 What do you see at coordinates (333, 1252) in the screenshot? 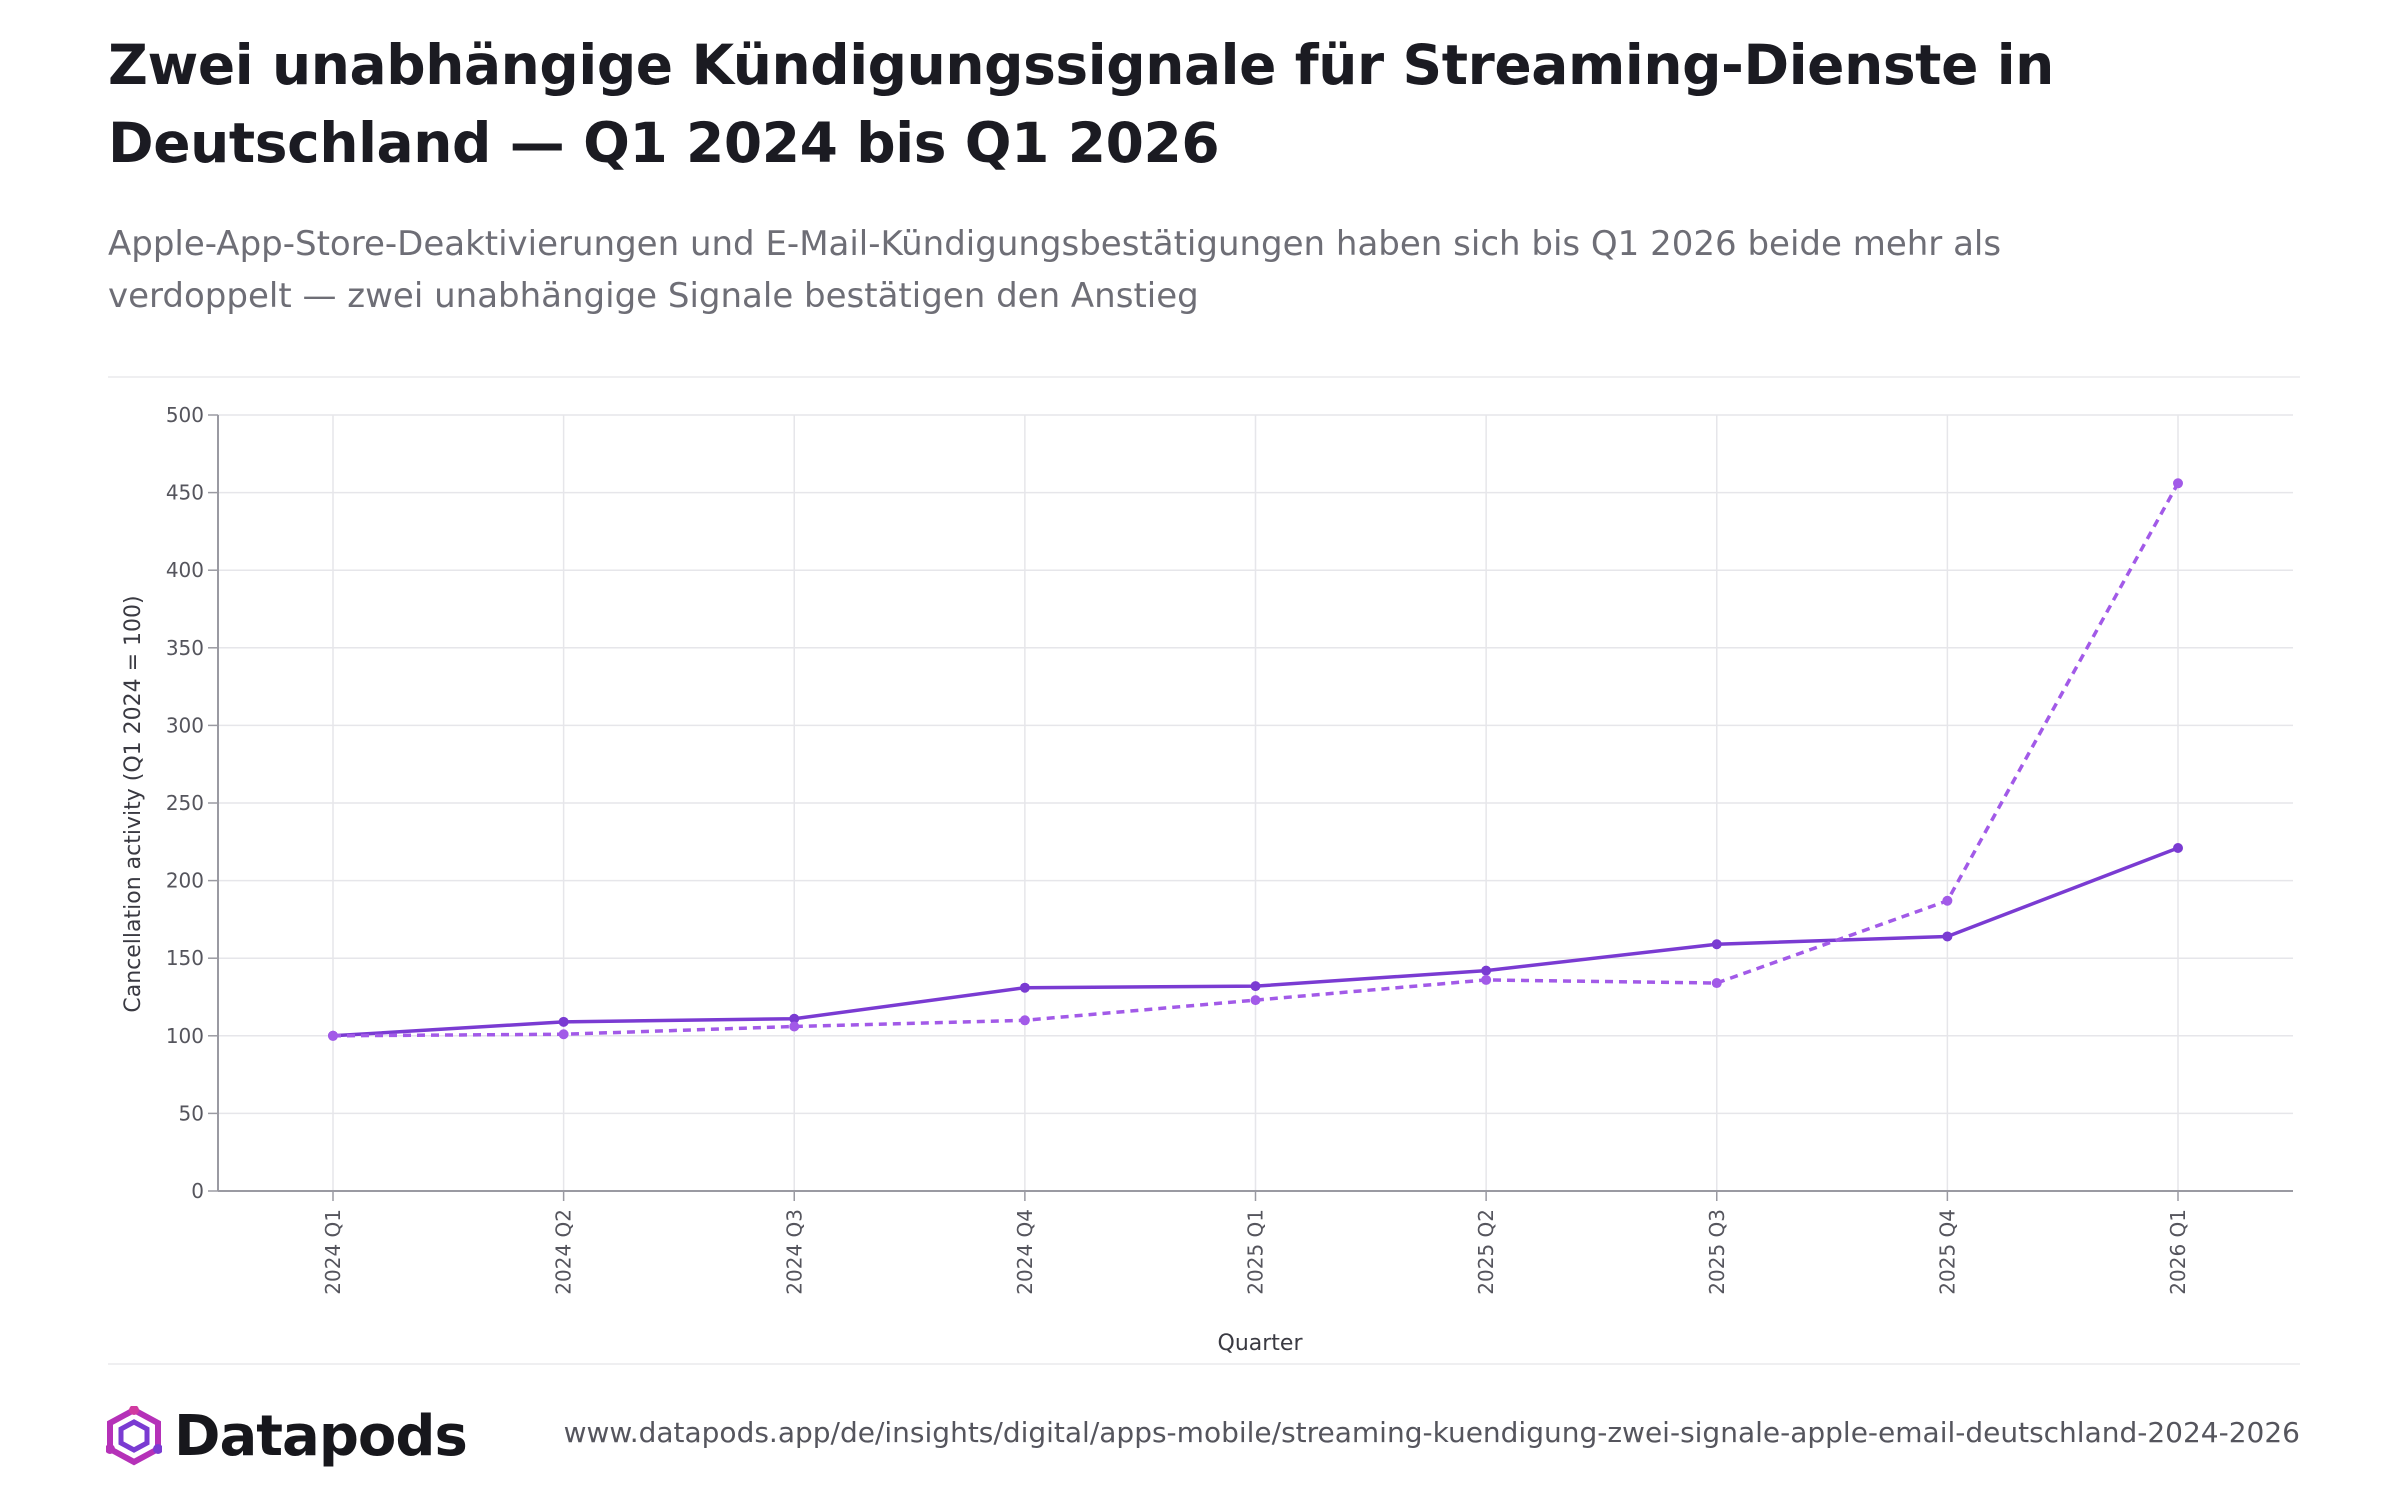
I see `x-tick-label: 2024 Q1` at bounding box center [333, 1252].